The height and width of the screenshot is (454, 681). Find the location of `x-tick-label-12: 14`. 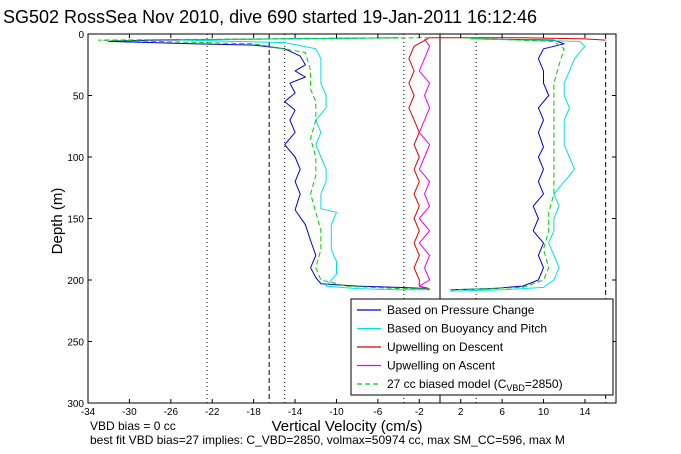

x-tick-label-12: 14 is located at coordinates (585, 412).